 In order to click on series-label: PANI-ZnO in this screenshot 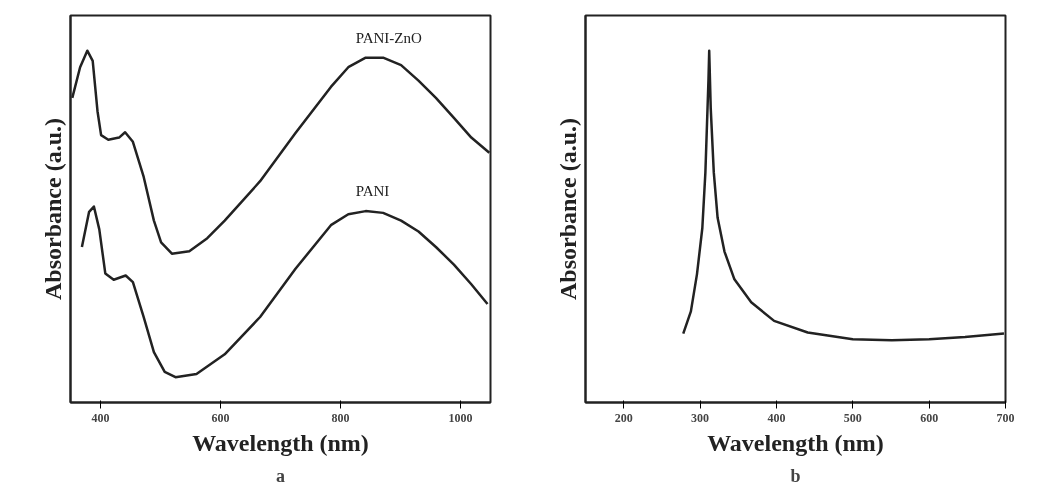, I will do `click(388, 37)`.